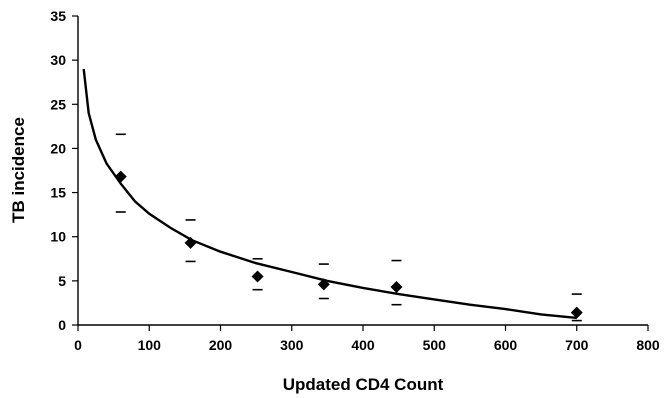 The image size is (664, 398). What do you see at coordinates (62, 281) in the screenshot?
I see `y-tick-label: 5` at bounding box center [62, 281].